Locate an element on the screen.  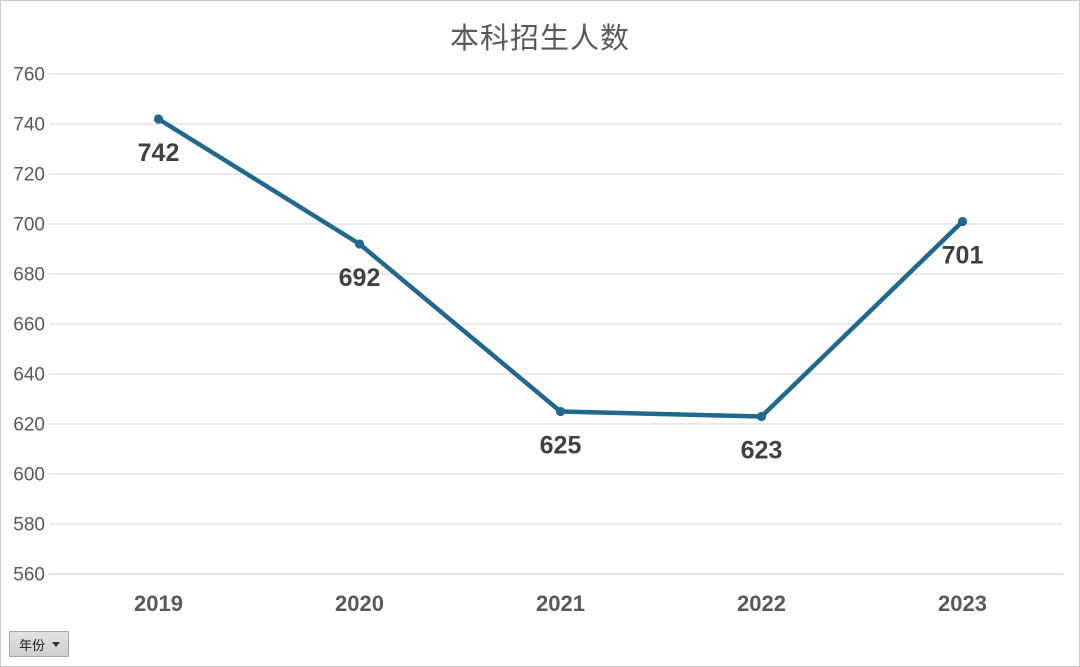
x-axis-tick-label: 2023 is located at coordinates (962, 603).